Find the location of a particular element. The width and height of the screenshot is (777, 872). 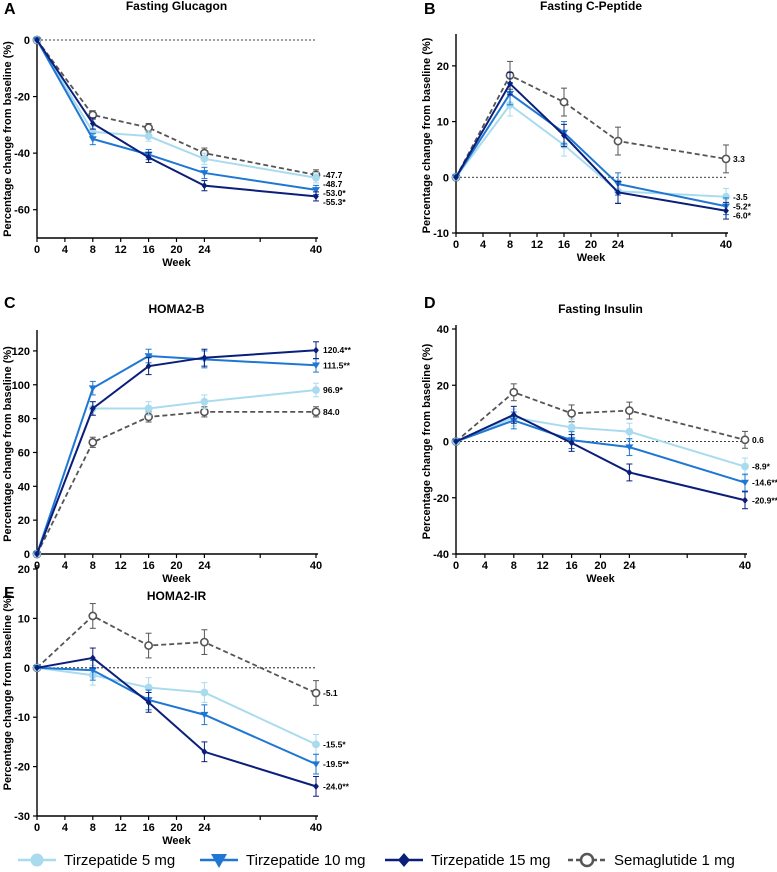

legend-label: Tirzepatide 10 mg is located at coordinates (306, 860).